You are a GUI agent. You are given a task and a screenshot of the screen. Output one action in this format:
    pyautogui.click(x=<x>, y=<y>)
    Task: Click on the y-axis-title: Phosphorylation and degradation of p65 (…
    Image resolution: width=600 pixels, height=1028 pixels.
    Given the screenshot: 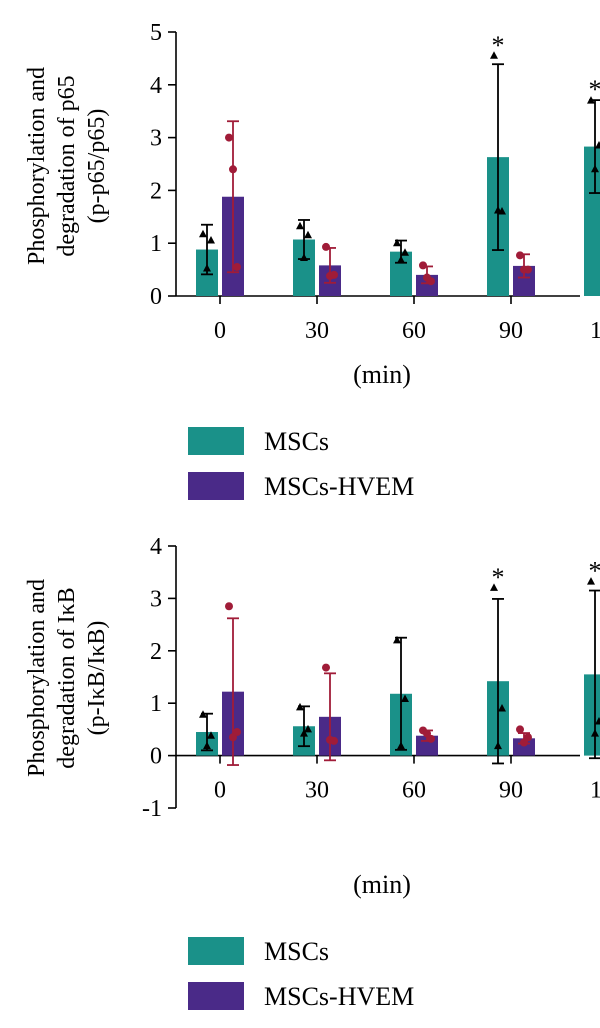 What is the action you would take?
    pyautogui.click(x=67, y=166)
    